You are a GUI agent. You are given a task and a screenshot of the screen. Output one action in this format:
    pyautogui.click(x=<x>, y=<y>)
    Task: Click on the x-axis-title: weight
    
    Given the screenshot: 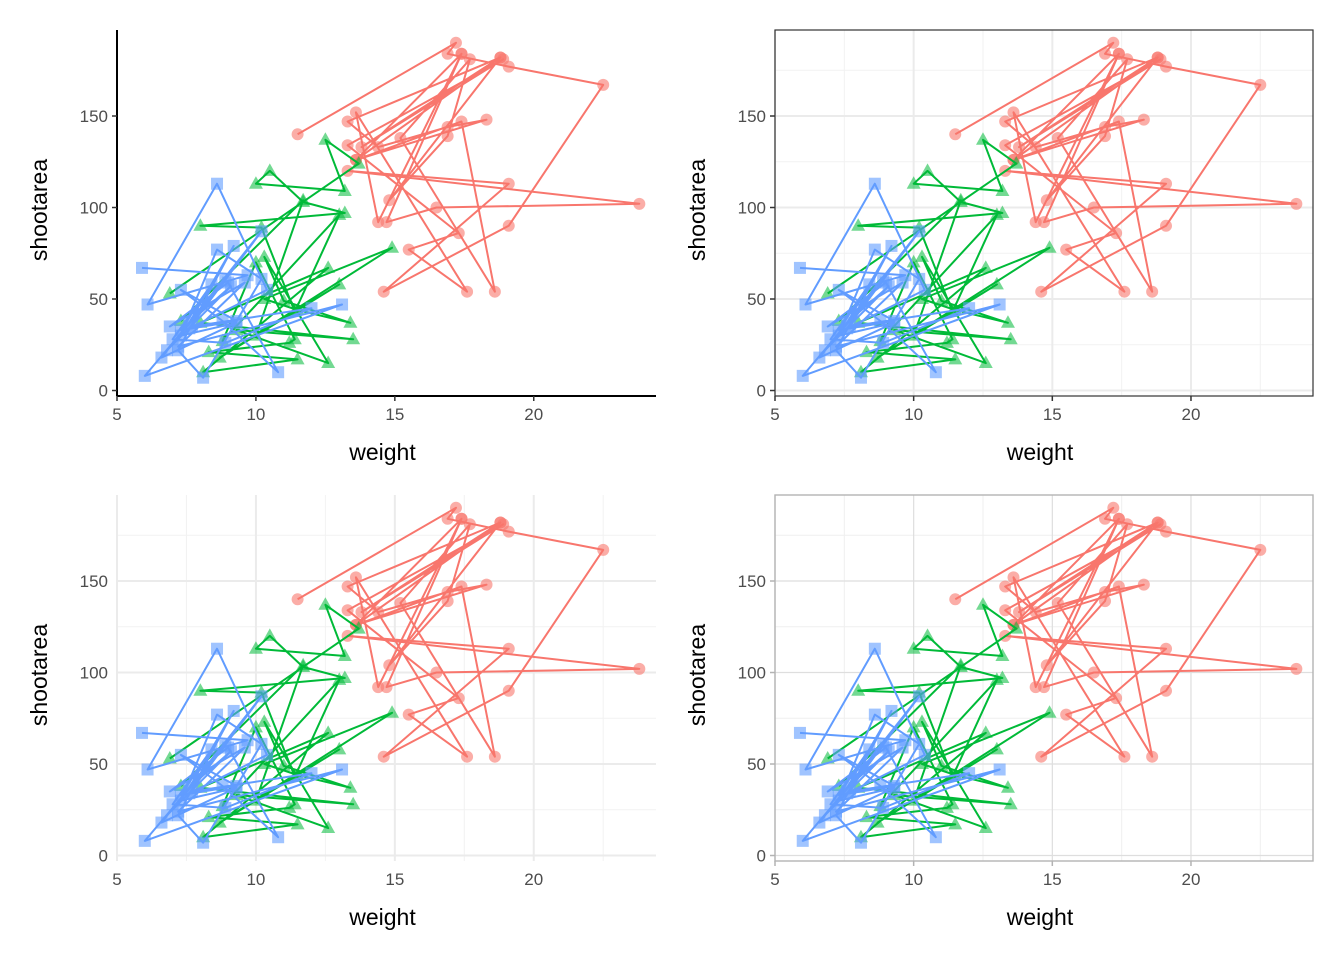 What is the action you would take?
    pyautogui.click(x=382, y=917)
    